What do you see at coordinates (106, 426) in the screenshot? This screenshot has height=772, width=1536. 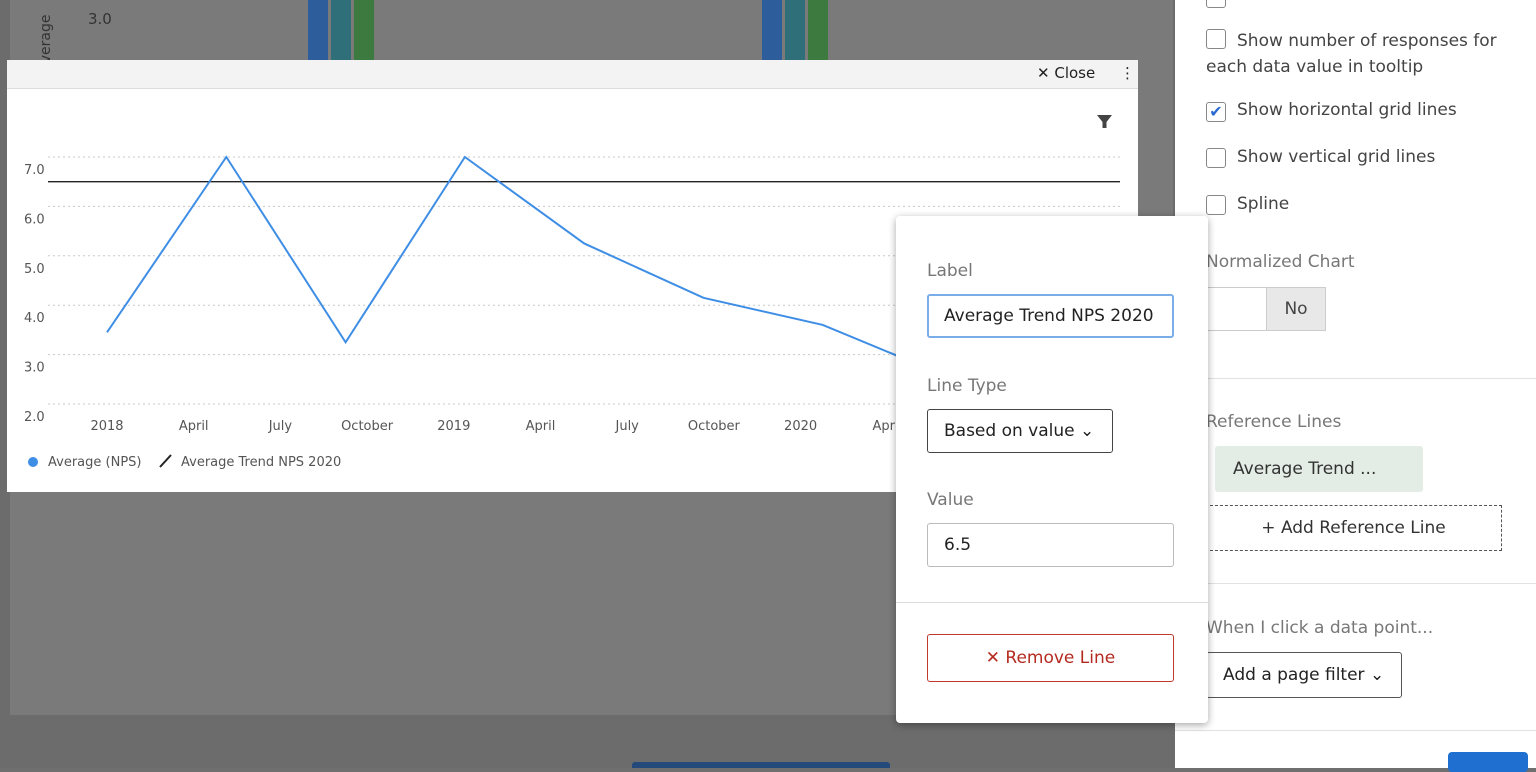 I see `x-tick-label: 2018` at bounding box center [106, 426].